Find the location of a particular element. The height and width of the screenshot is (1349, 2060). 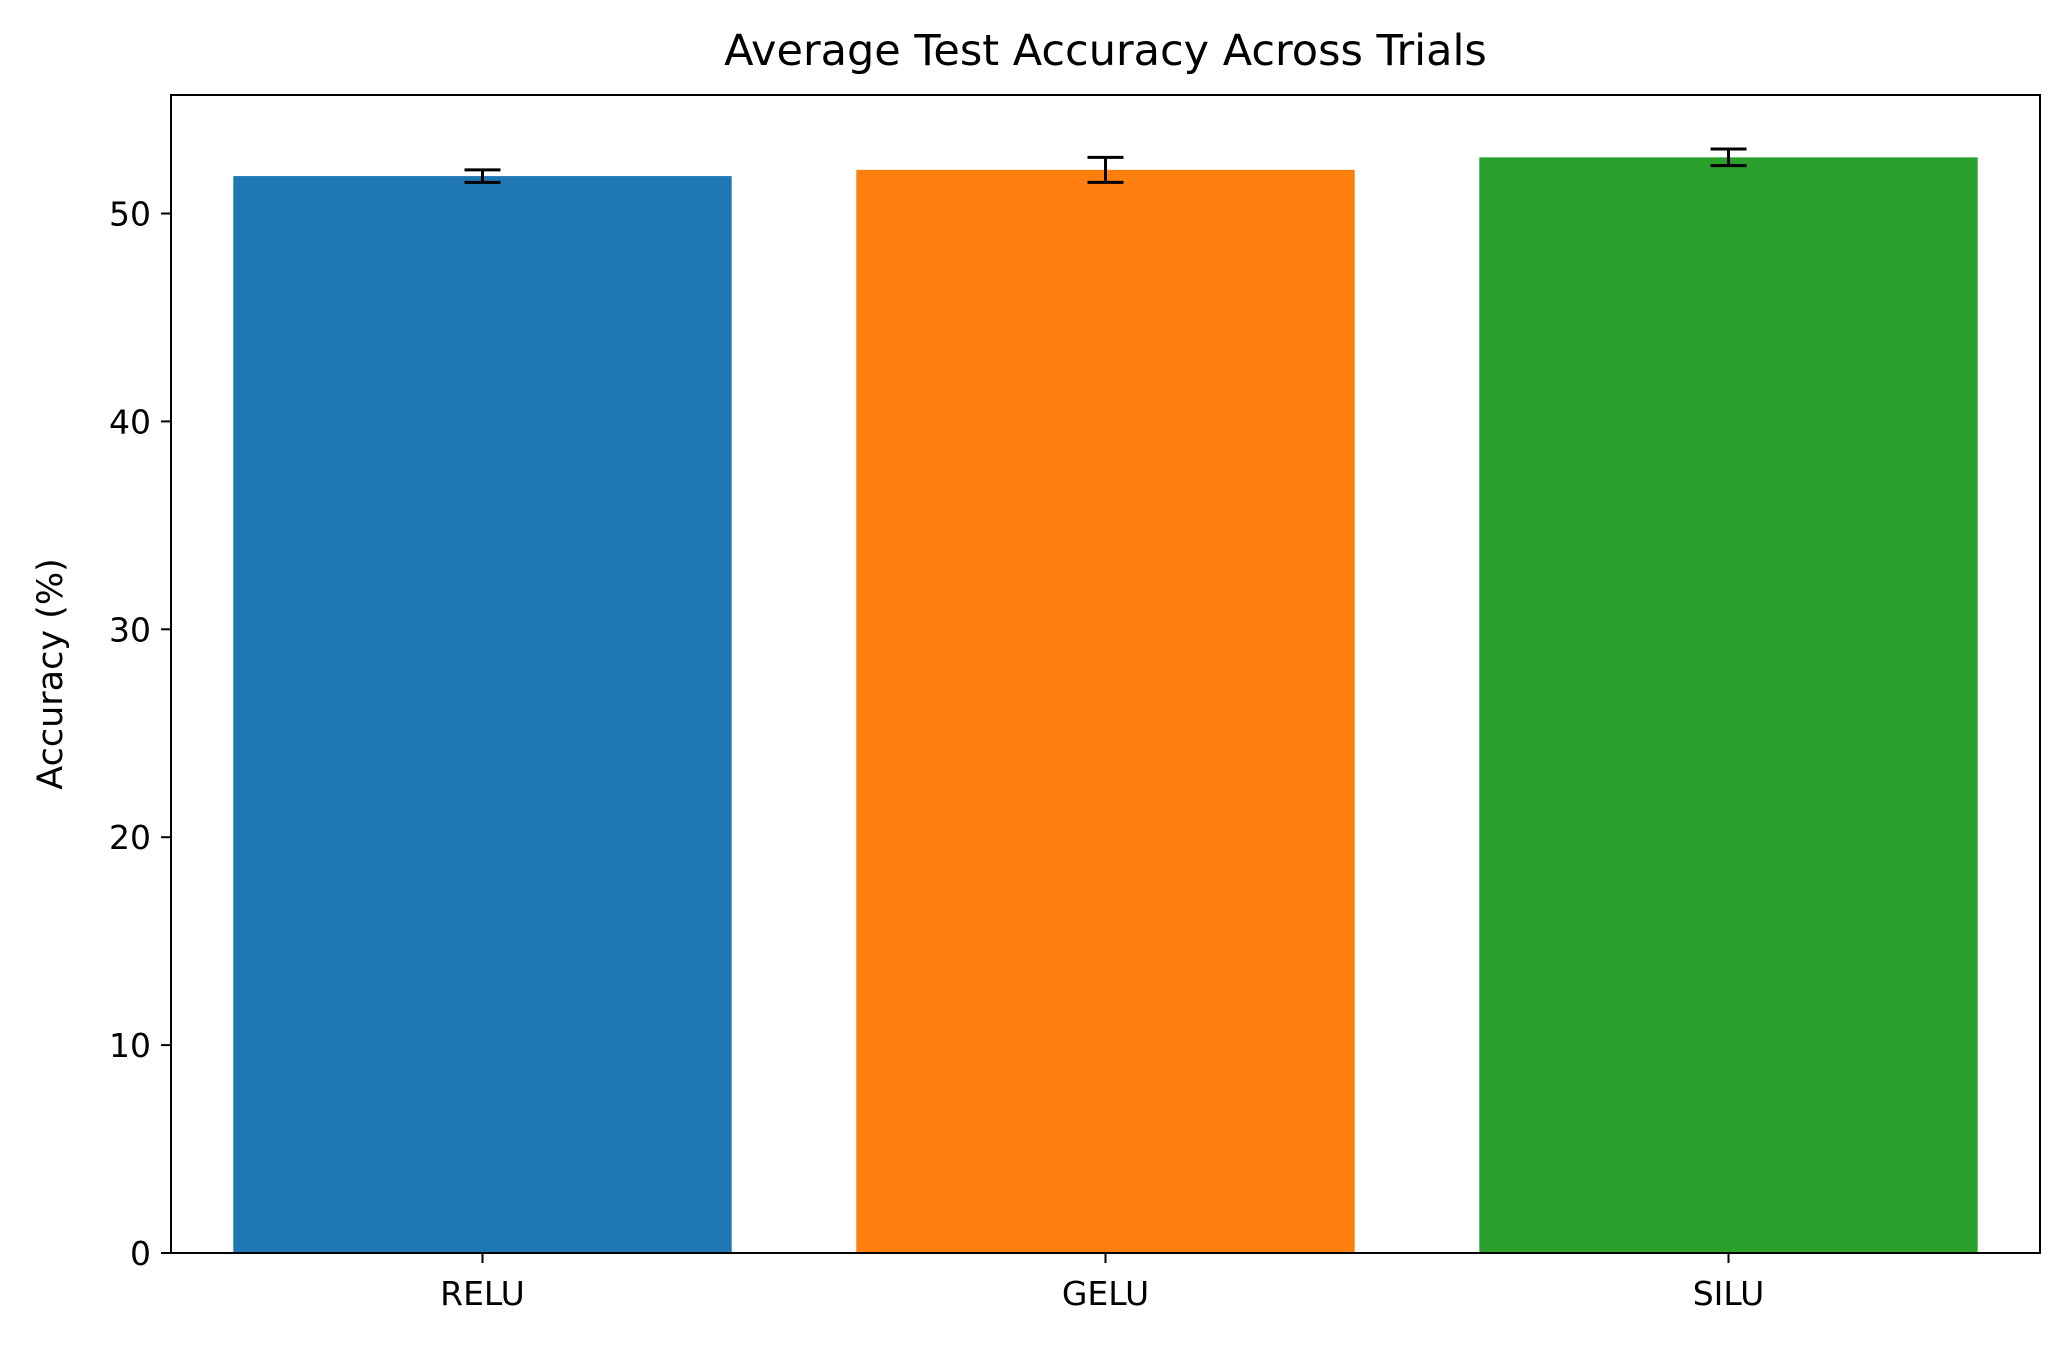

x-tick-label-relu: RELU is located at coordinates (482, 1293).